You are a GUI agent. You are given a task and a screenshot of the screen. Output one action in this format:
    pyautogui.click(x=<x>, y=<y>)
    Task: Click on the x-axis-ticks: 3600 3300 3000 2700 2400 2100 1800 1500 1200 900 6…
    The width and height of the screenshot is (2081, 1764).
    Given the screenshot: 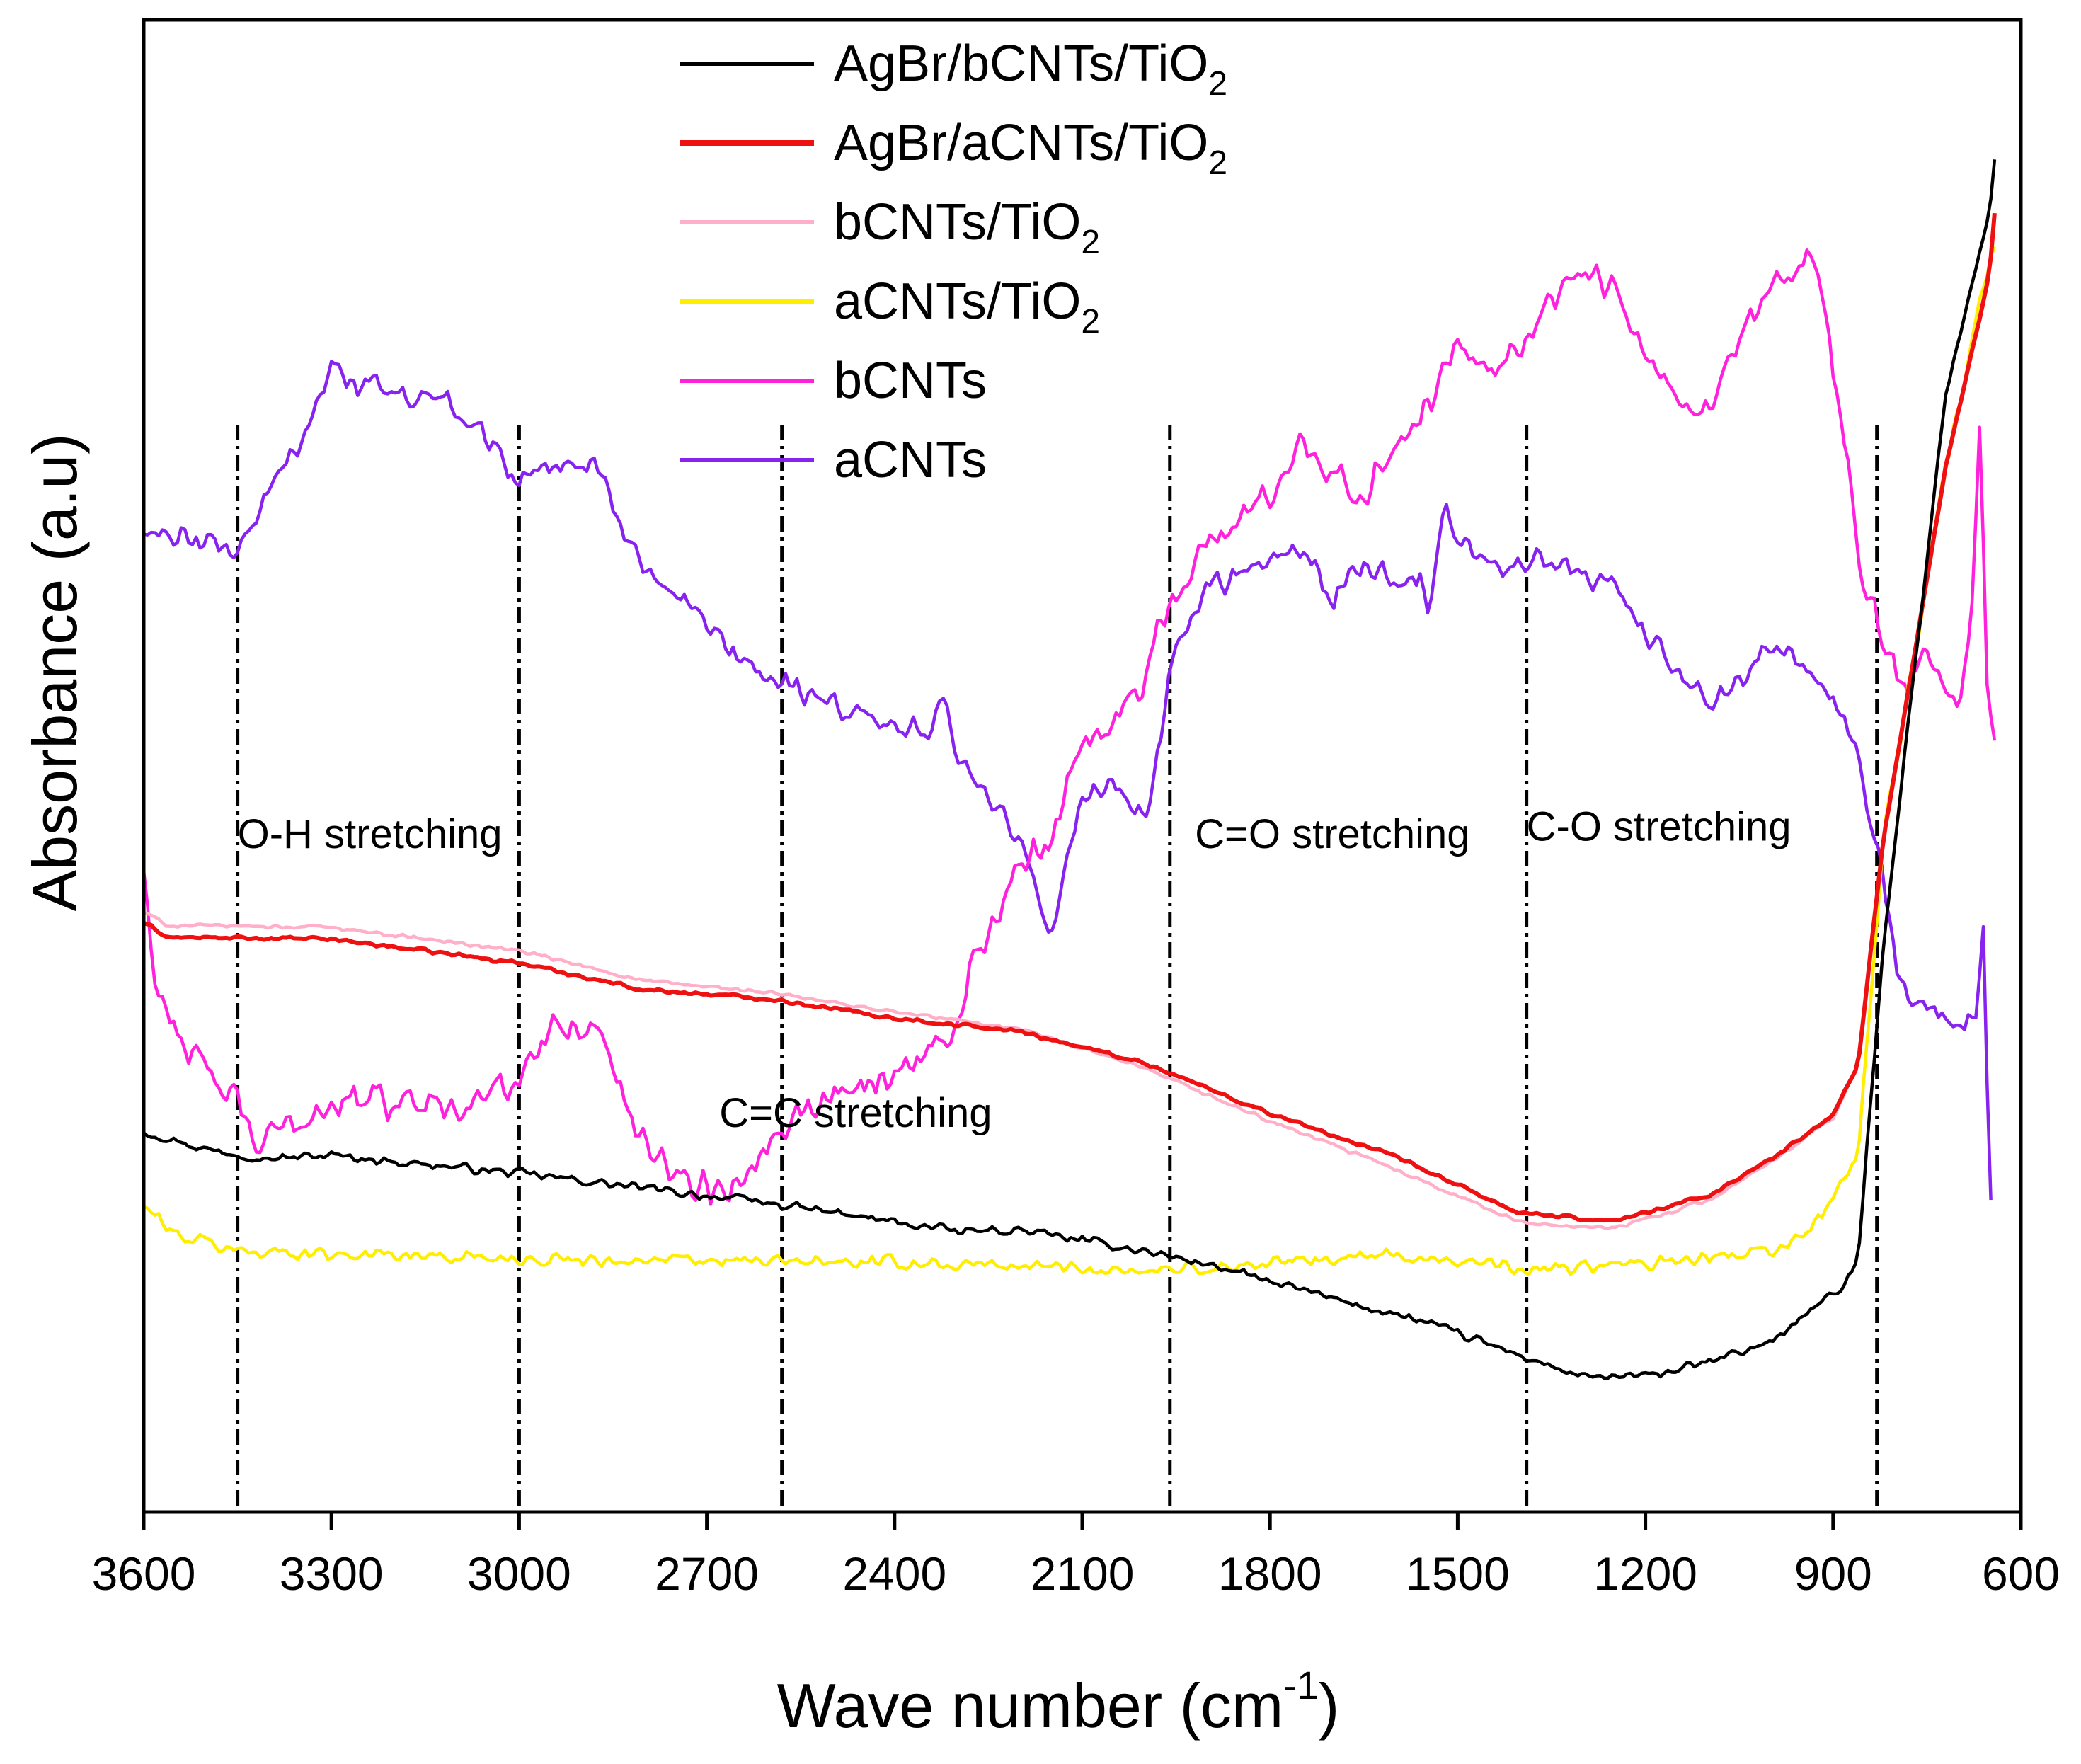 What is the action you would take?
    pyautogui.click(x=1076, y=1556)
    